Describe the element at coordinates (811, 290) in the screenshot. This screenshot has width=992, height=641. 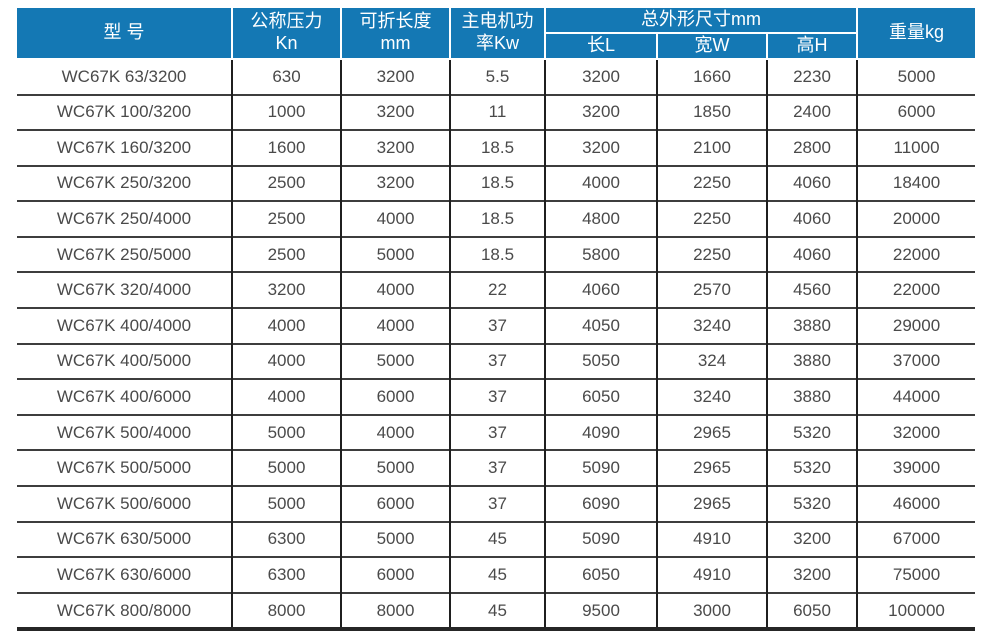
I see `value-cell: 4560` at that location.